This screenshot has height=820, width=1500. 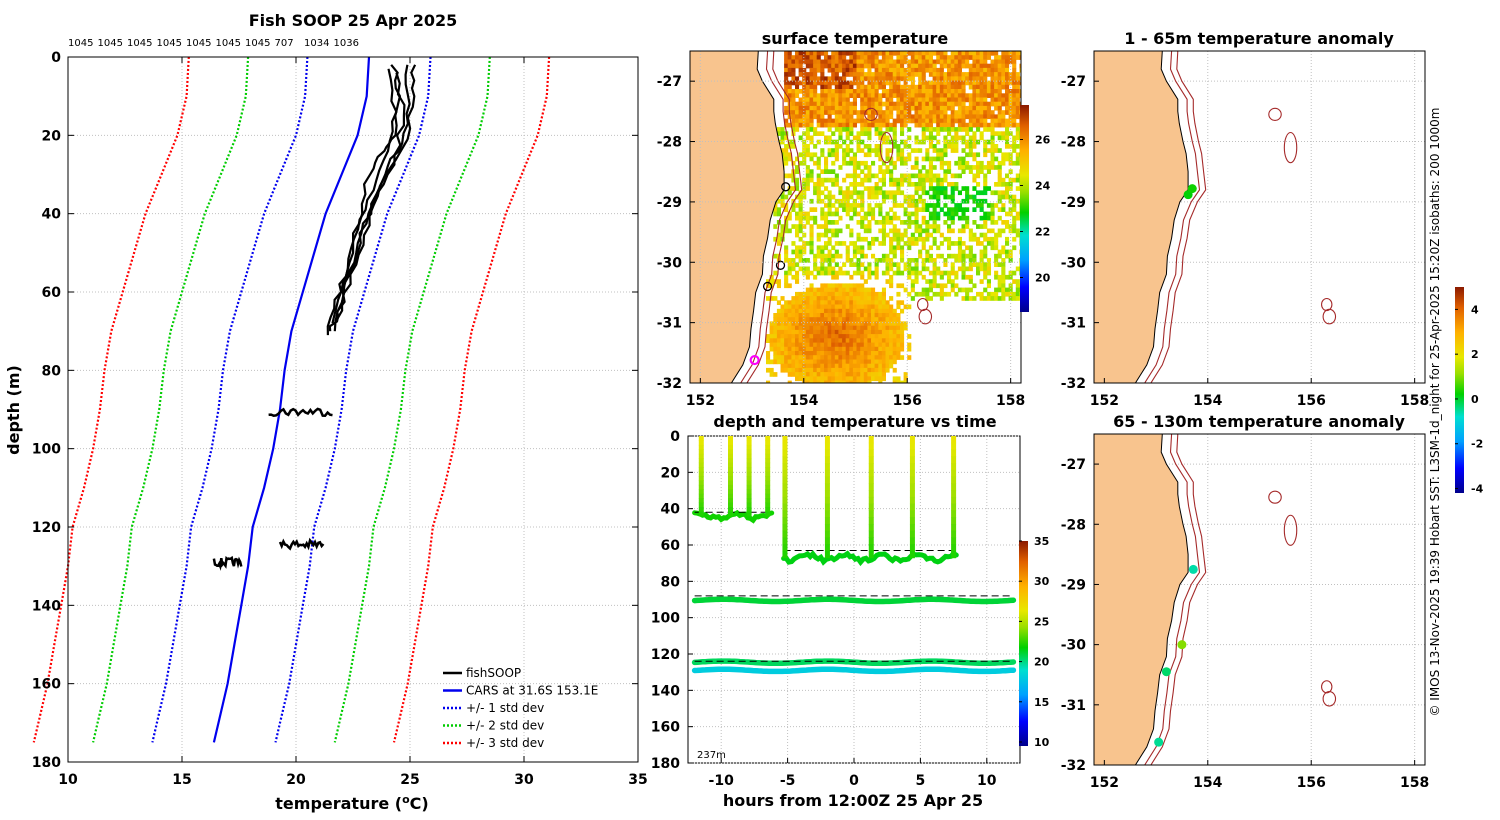 What do you see at coordinates (1245, 241) in the screenshot?
I see `anomaly-1-65-ticks: 152 154 156 158-27-28-29-30-31-32` at bounding box center [1245, 241].